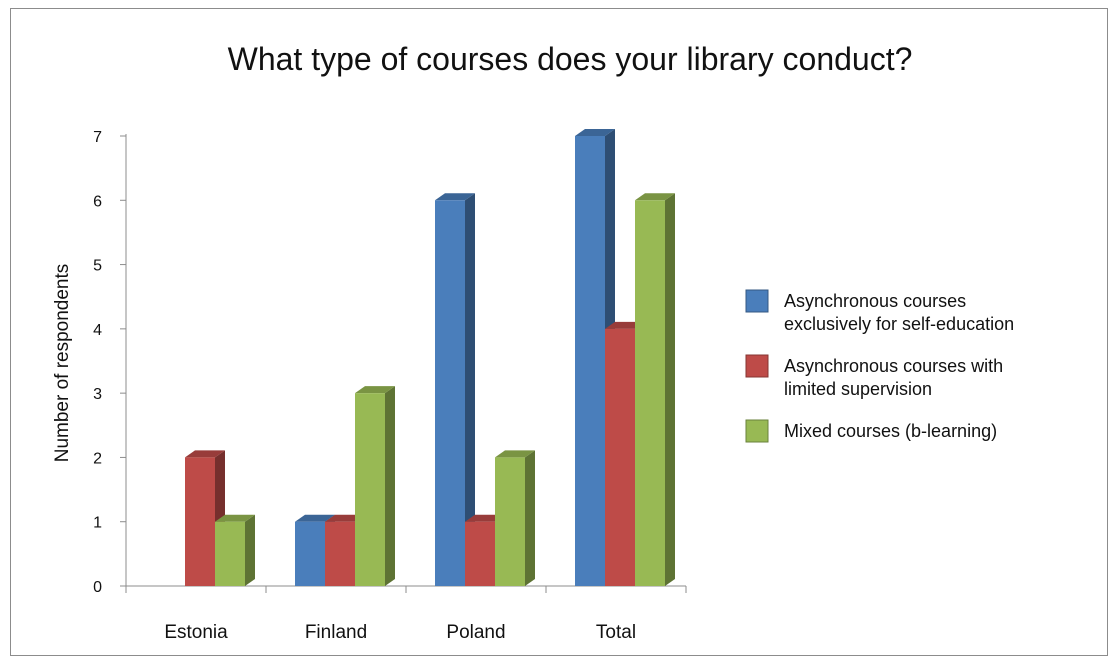 The image size is (1120, 666). Describe the element at coordinates (97, 330) in the screenshot. I see `y-tick-label: 4` at that location.